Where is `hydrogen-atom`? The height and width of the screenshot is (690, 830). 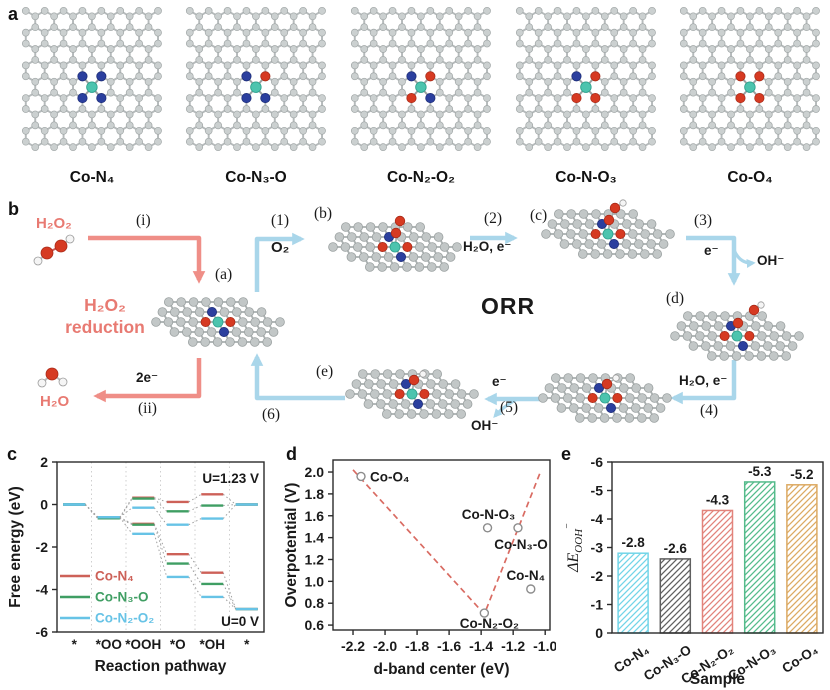 hydrogen-atom is located at coordinates (70, 239).